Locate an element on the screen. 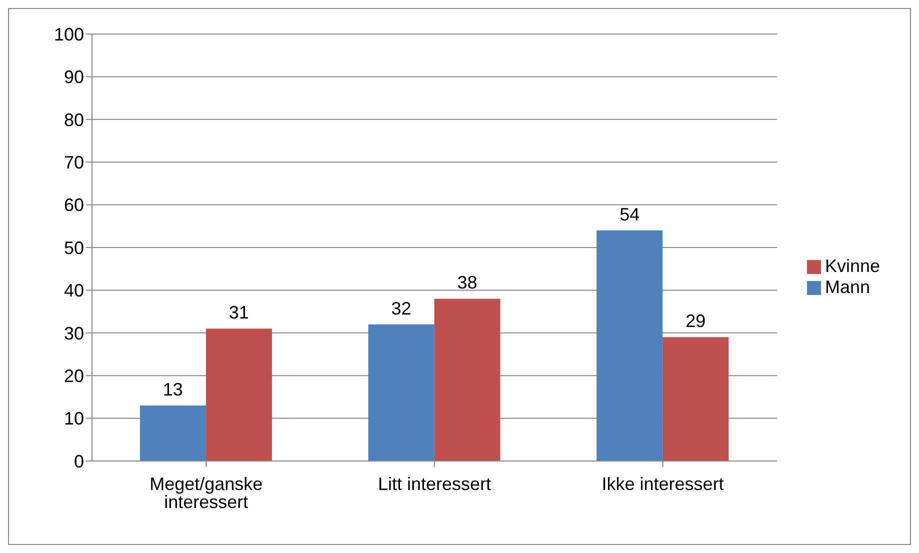 The image size is (919, 553). y-tick-label: 20 is located at coordinates (74, 376).